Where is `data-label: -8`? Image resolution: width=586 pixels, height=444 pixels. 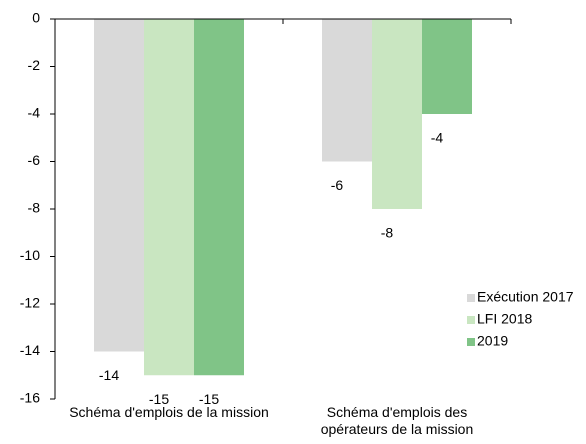
data-label: -8 is located at coordinates (387, 233).